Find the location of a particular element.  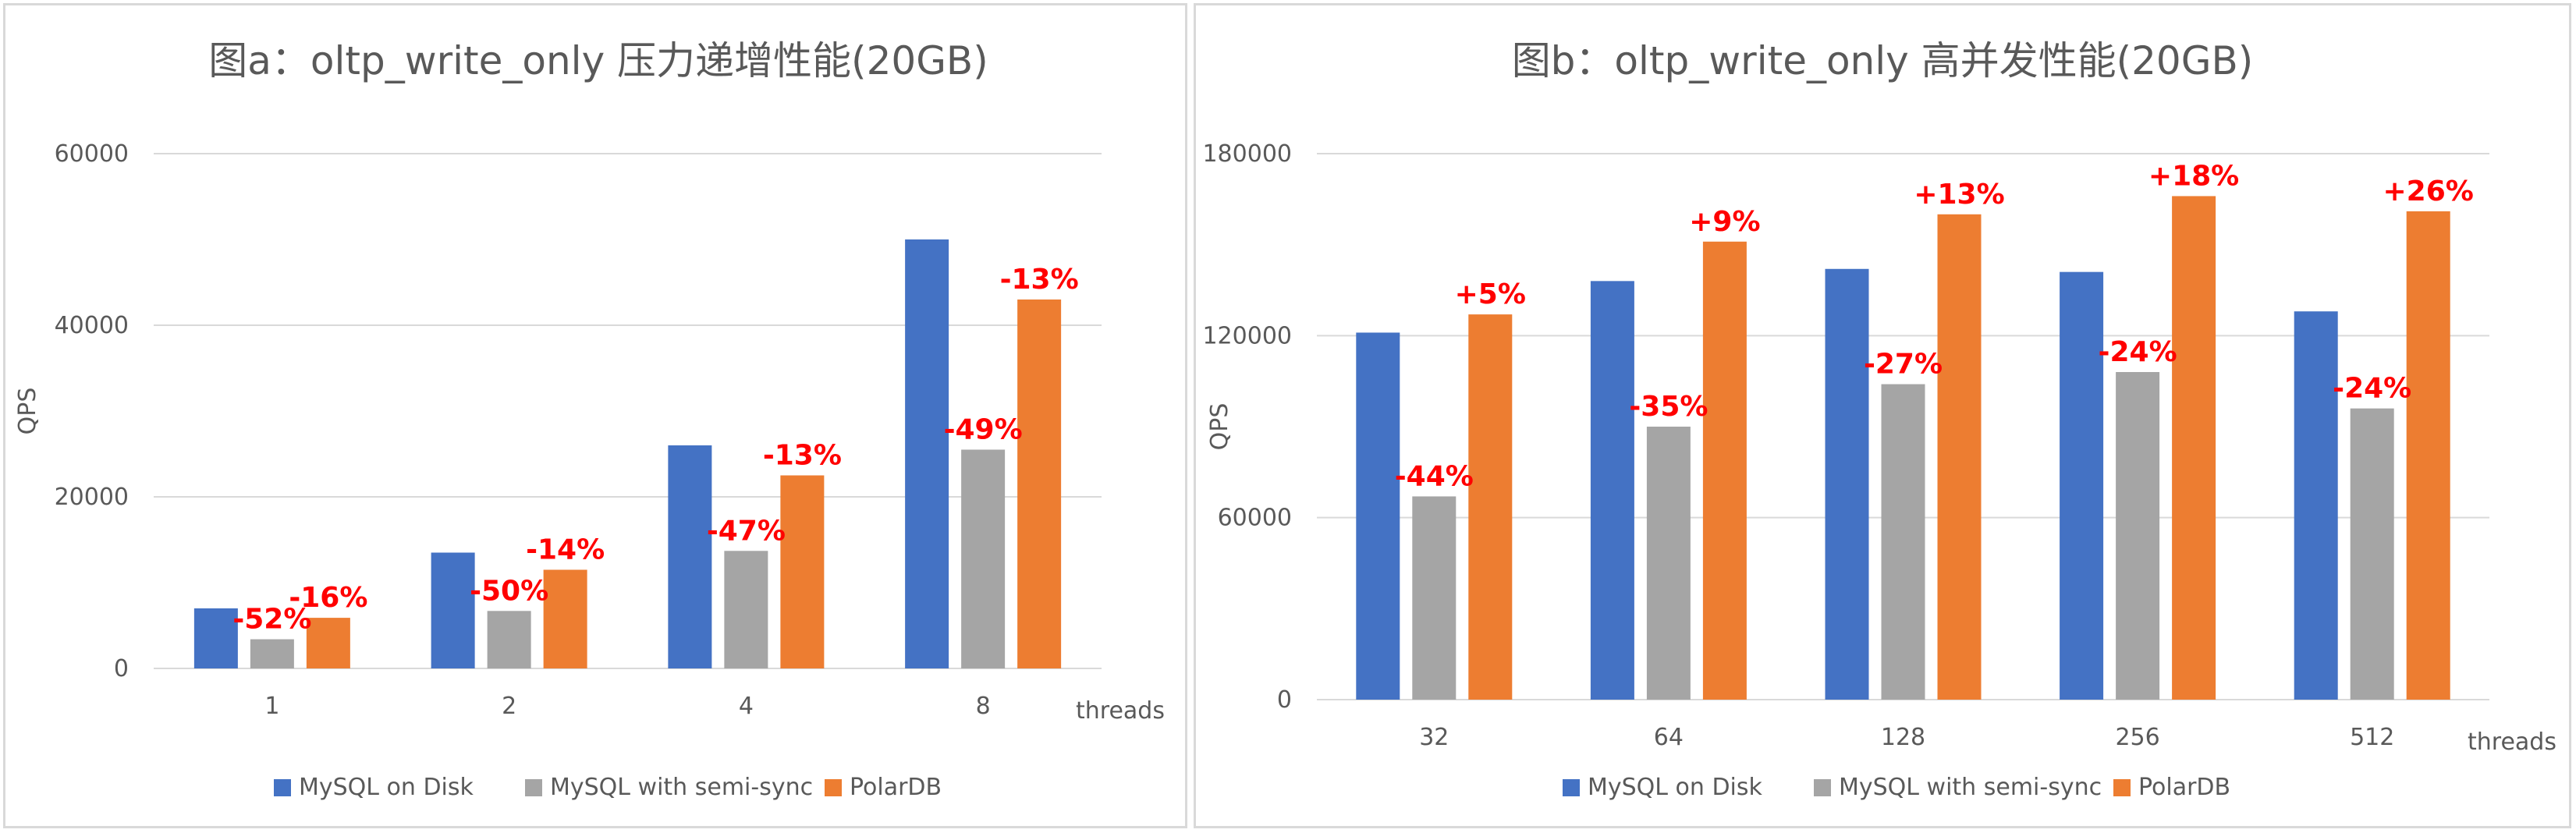

data-label: -16% is located at coordinates (328, 598).